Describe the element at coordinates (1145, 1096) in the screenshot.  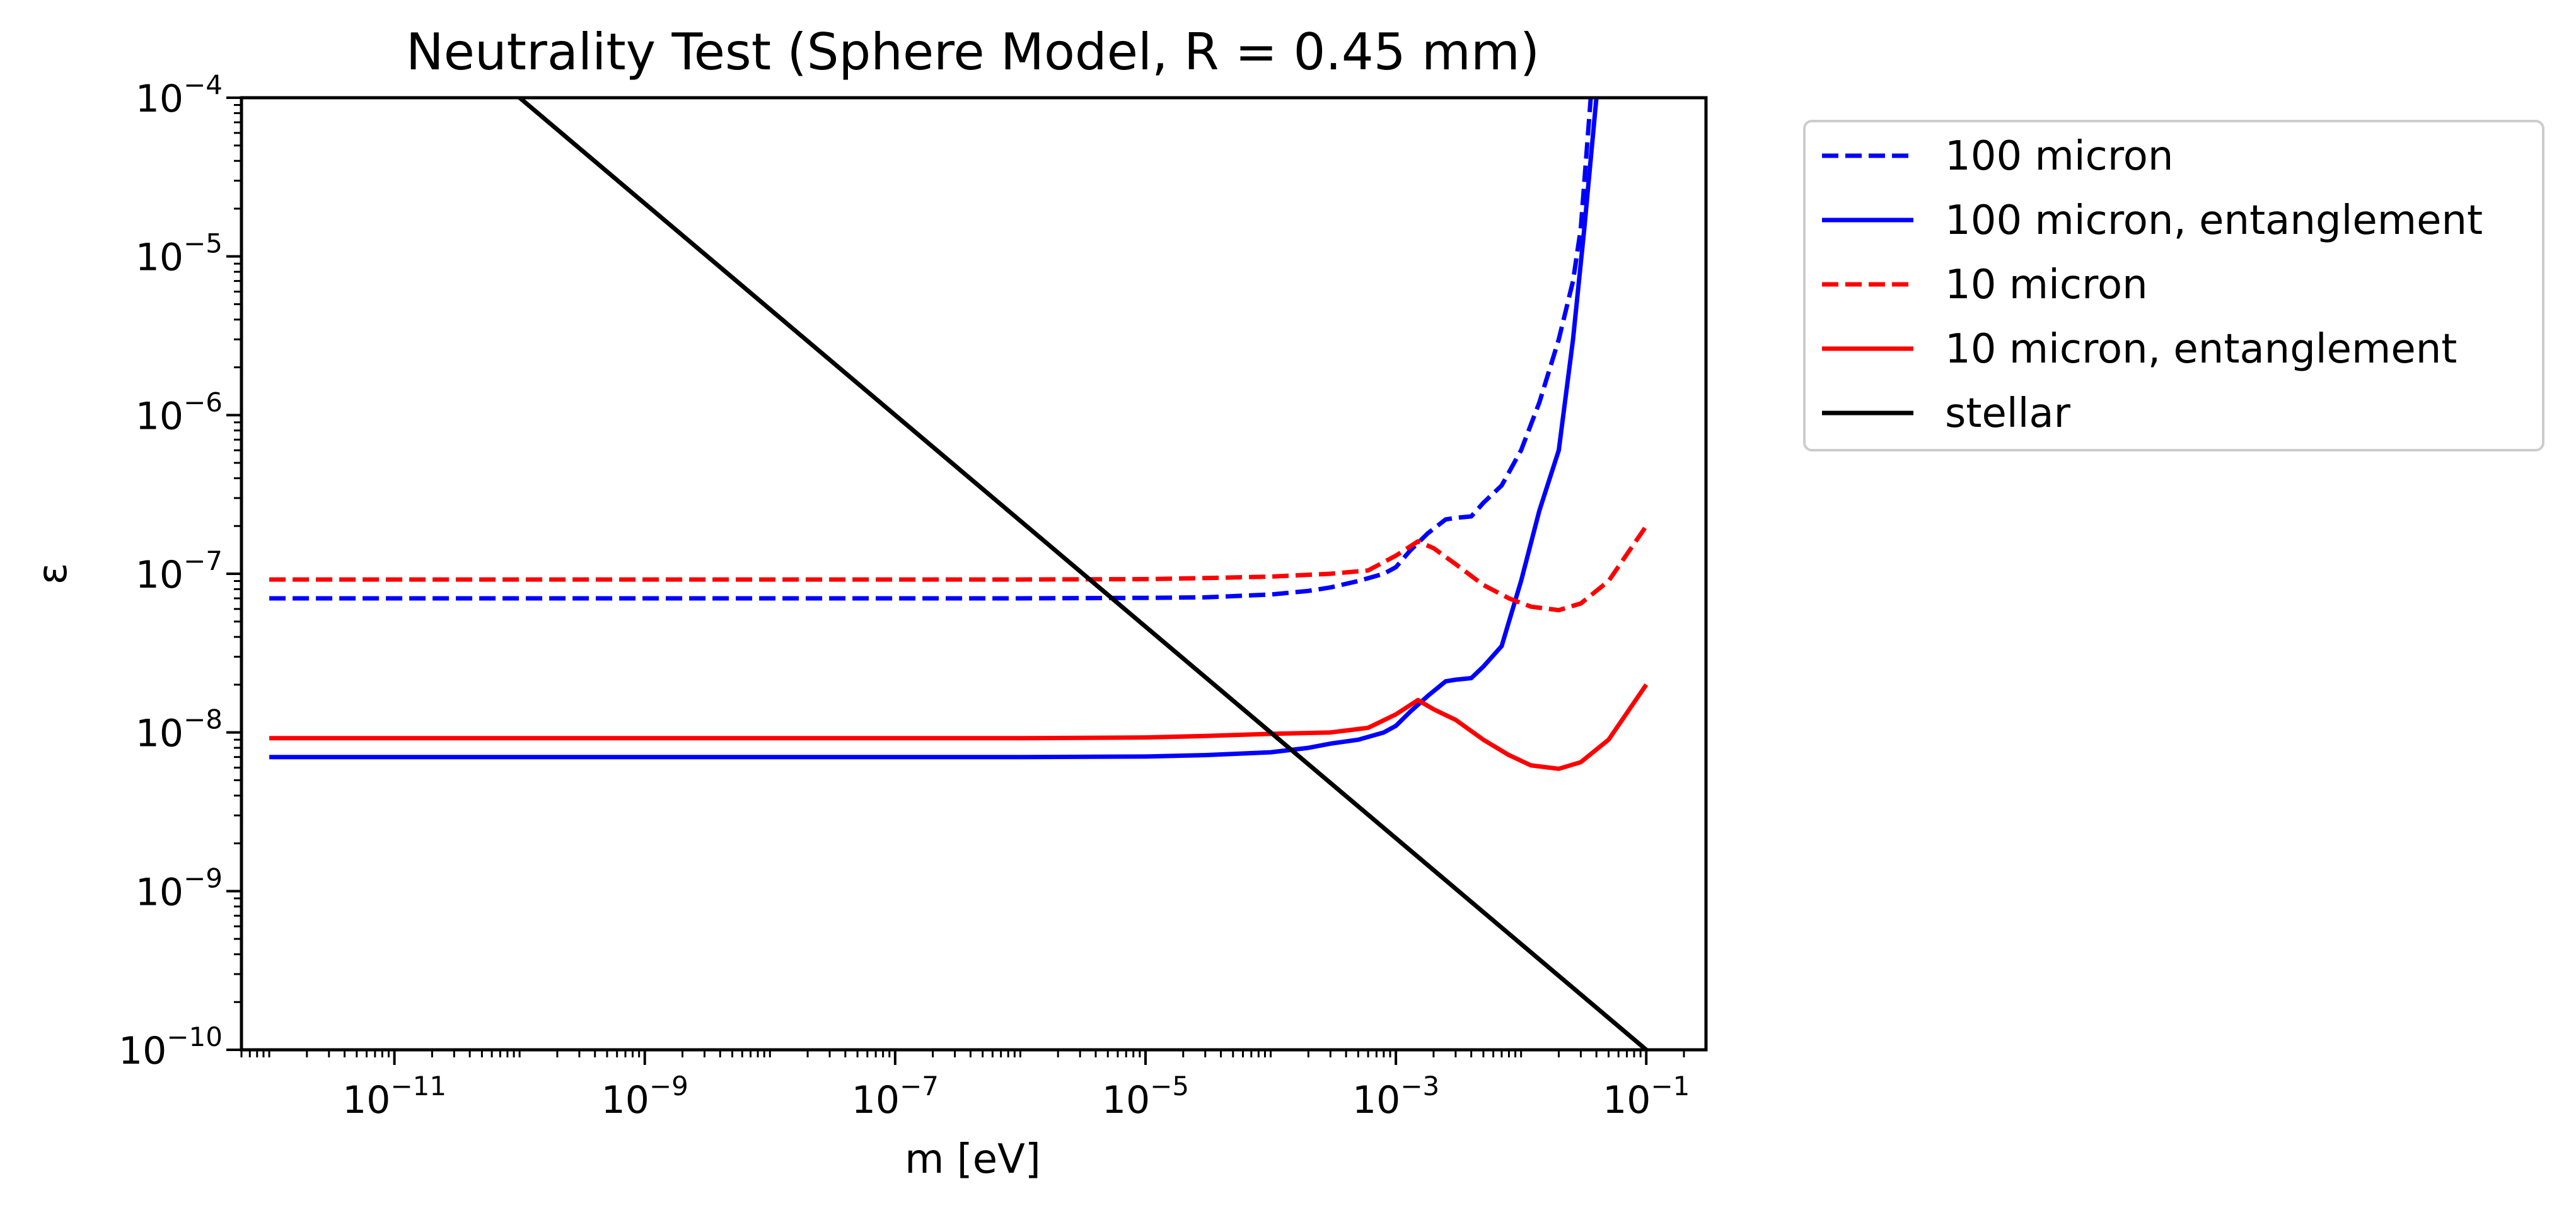
I see `x-tick-label: 10⁻⁵` at that location.